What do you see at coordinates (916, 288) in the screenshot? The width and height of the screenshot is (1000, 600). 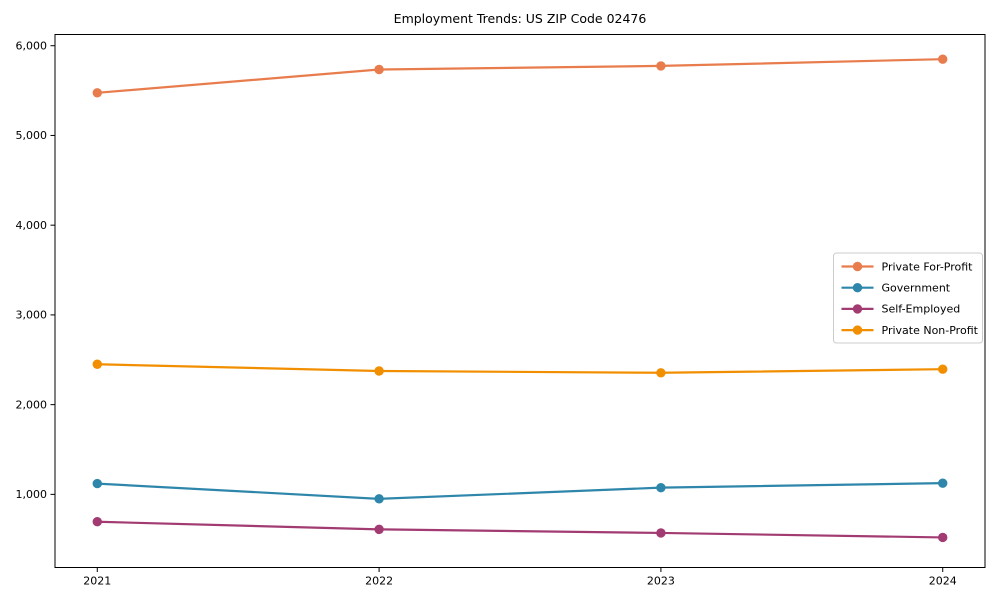 I see `legend-label: Government` at bounding box center [916, 288].